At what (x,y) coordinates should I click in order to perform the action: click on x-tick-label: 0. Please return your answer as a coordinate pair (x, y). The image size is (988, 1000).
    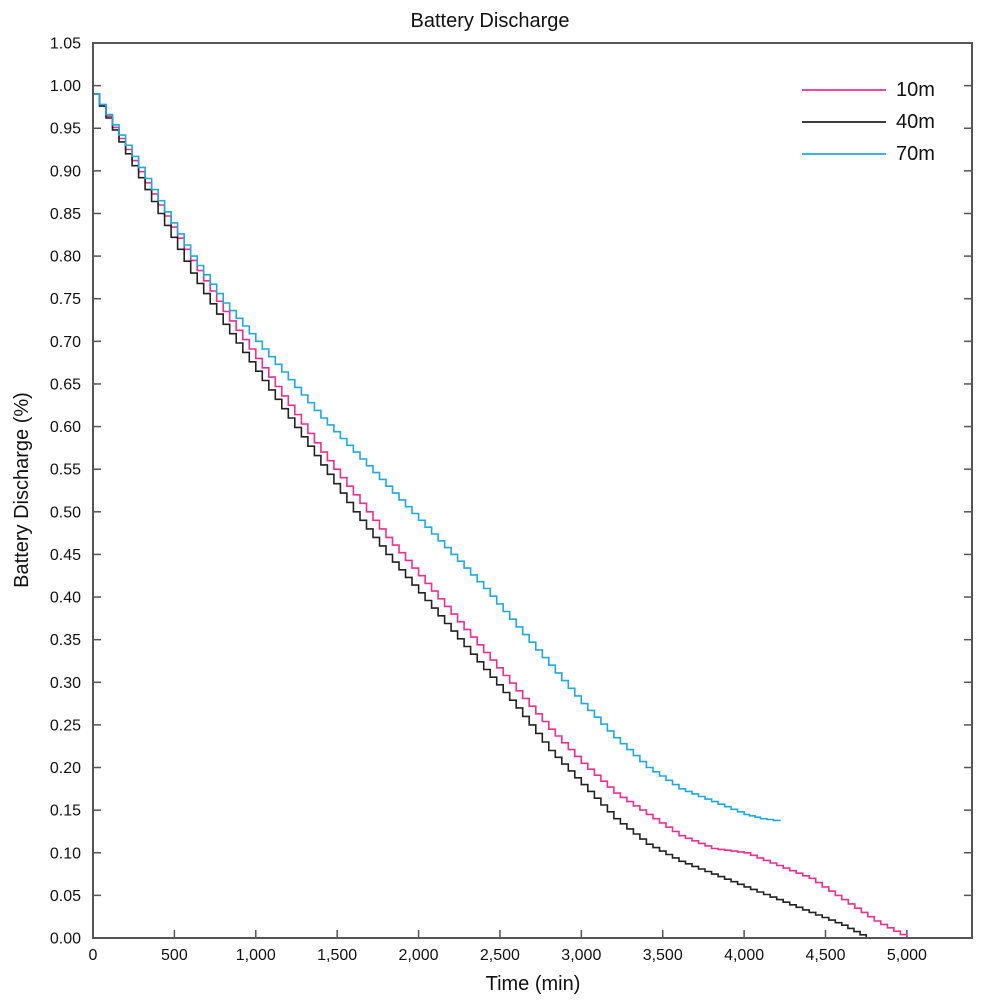
    Looking at the image, I should click on (93, 955).